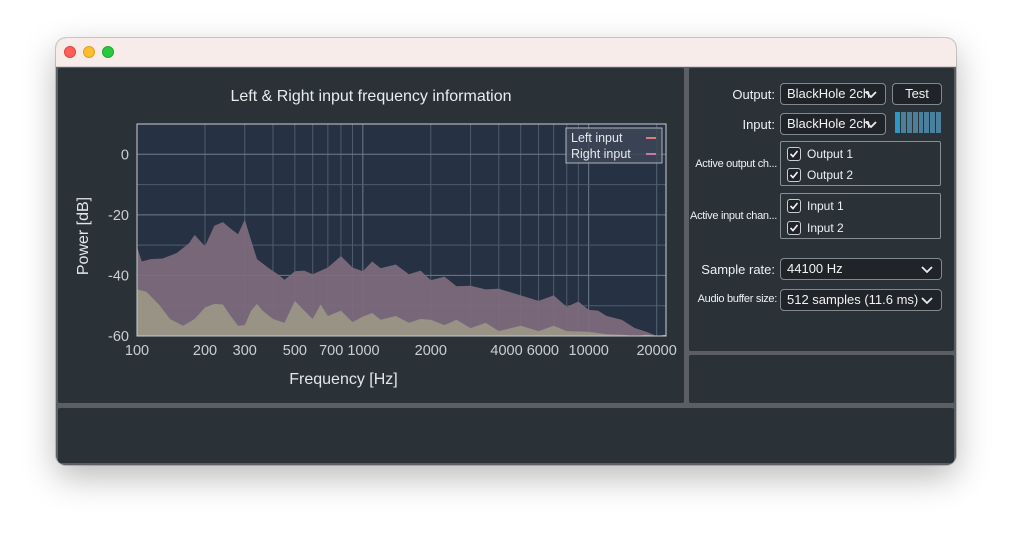 This screenshot has width=1012, height=540. Describe the element at coordinates (589, 351) in the screenshot. I see `x-tick-label: 10000` at that location.